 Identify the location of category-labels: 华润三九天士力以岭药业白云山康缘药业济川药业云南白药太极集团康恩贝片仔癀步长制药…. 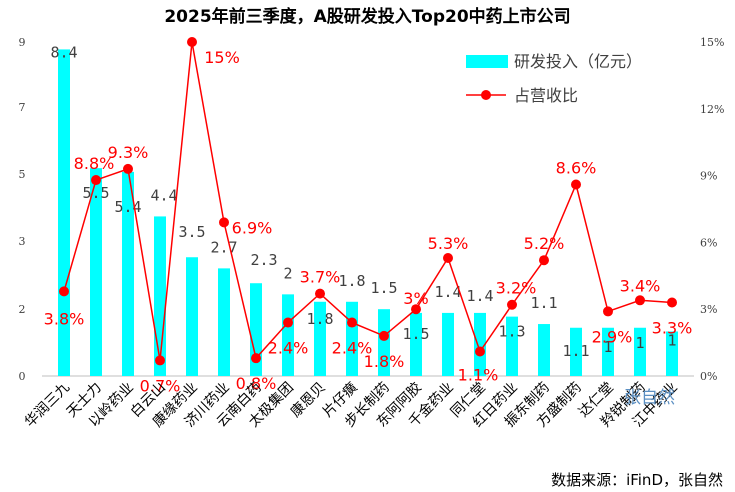
(351, 405).